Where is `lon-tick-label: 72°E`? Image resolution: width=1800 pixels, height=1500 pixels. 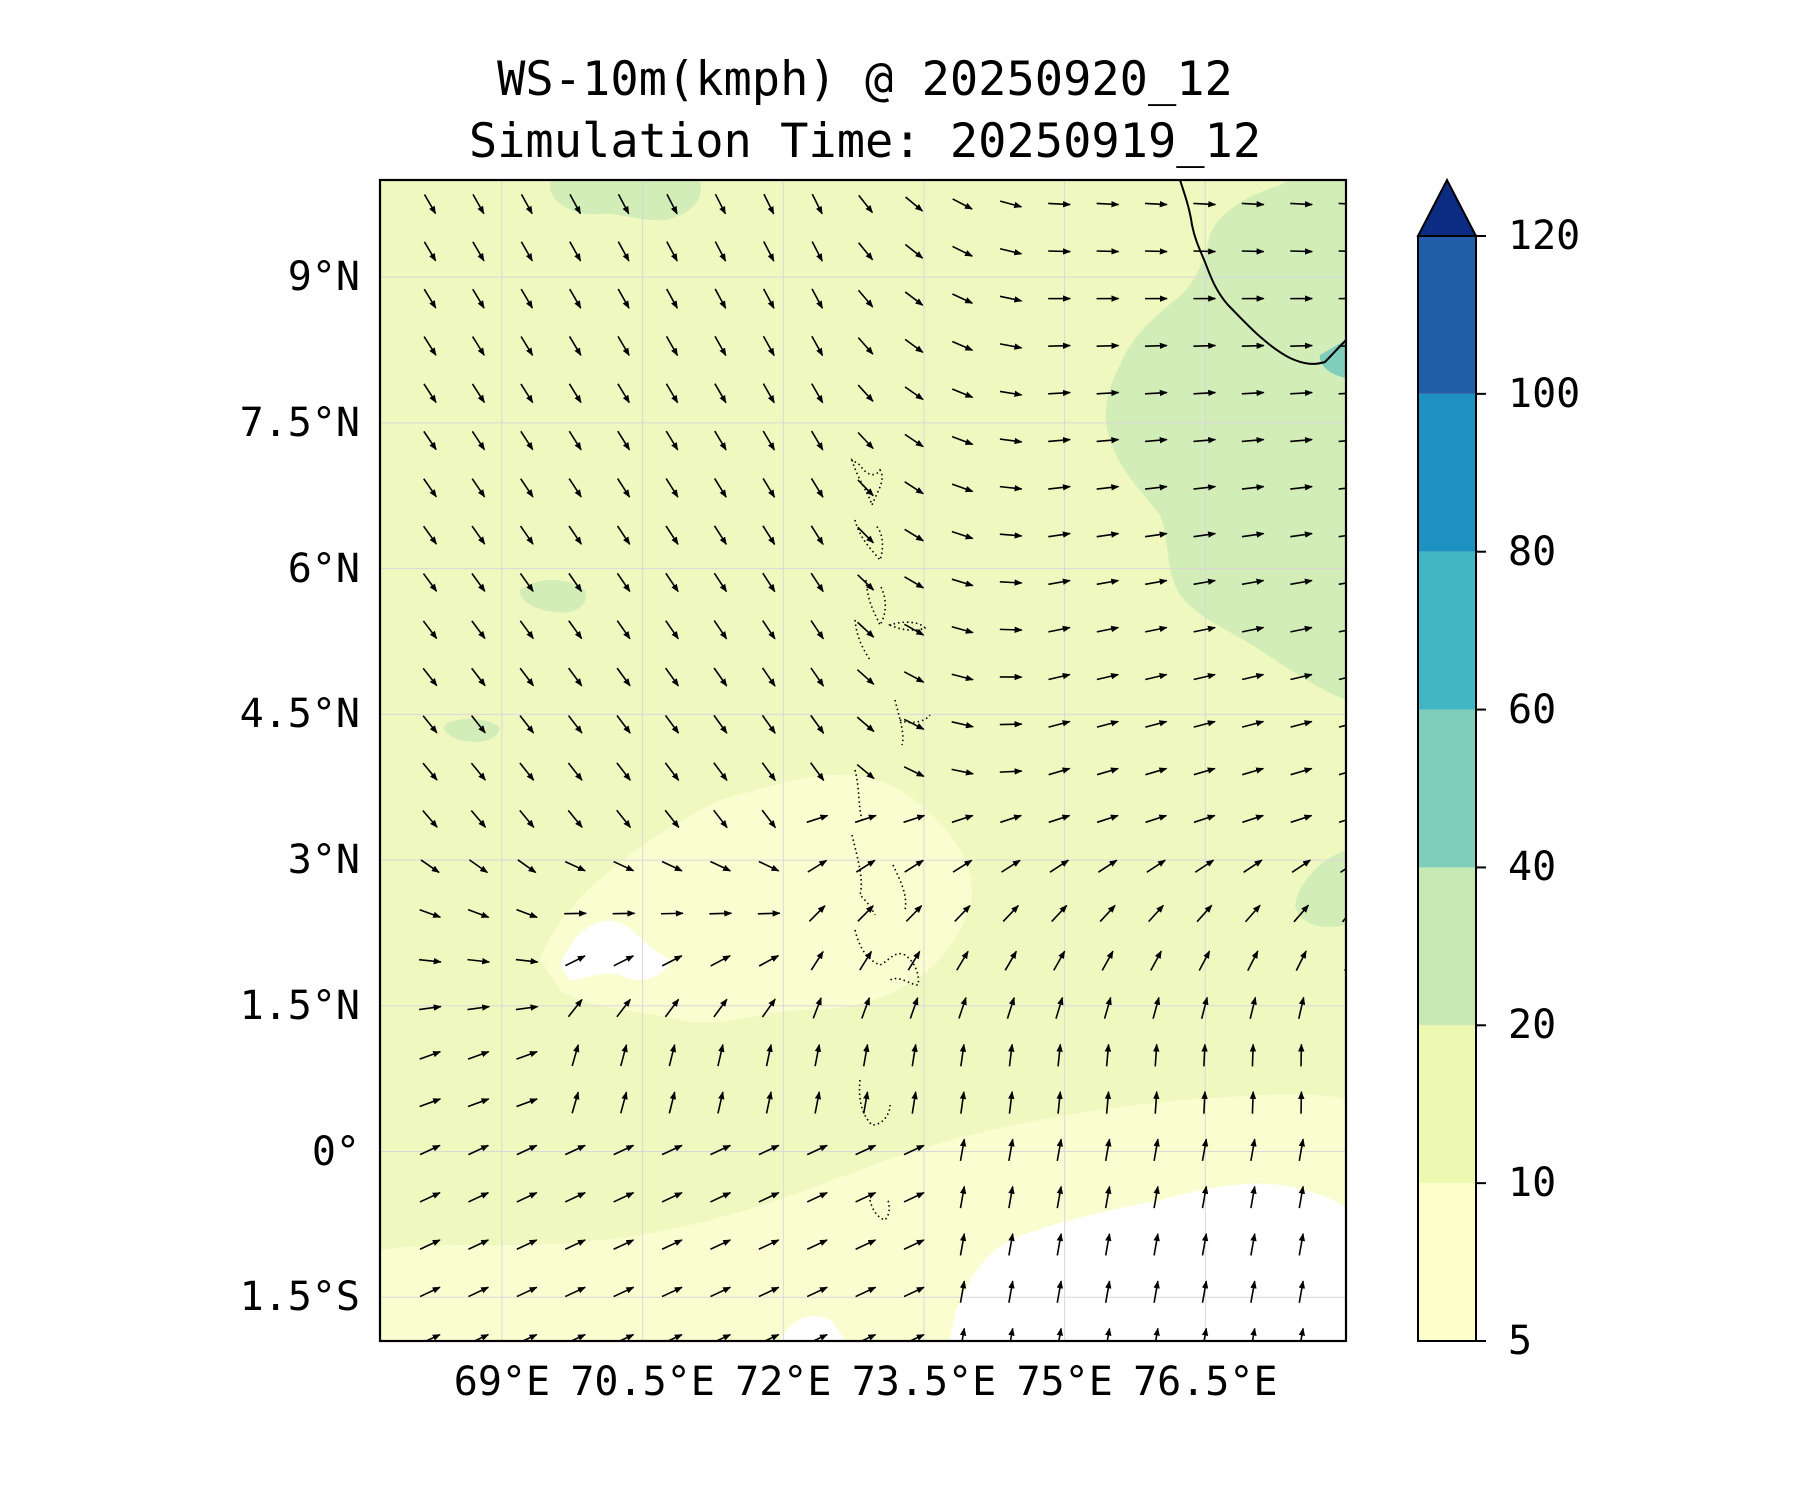 lon-tick-label: 72°E is located at coordinates (783, 1382).